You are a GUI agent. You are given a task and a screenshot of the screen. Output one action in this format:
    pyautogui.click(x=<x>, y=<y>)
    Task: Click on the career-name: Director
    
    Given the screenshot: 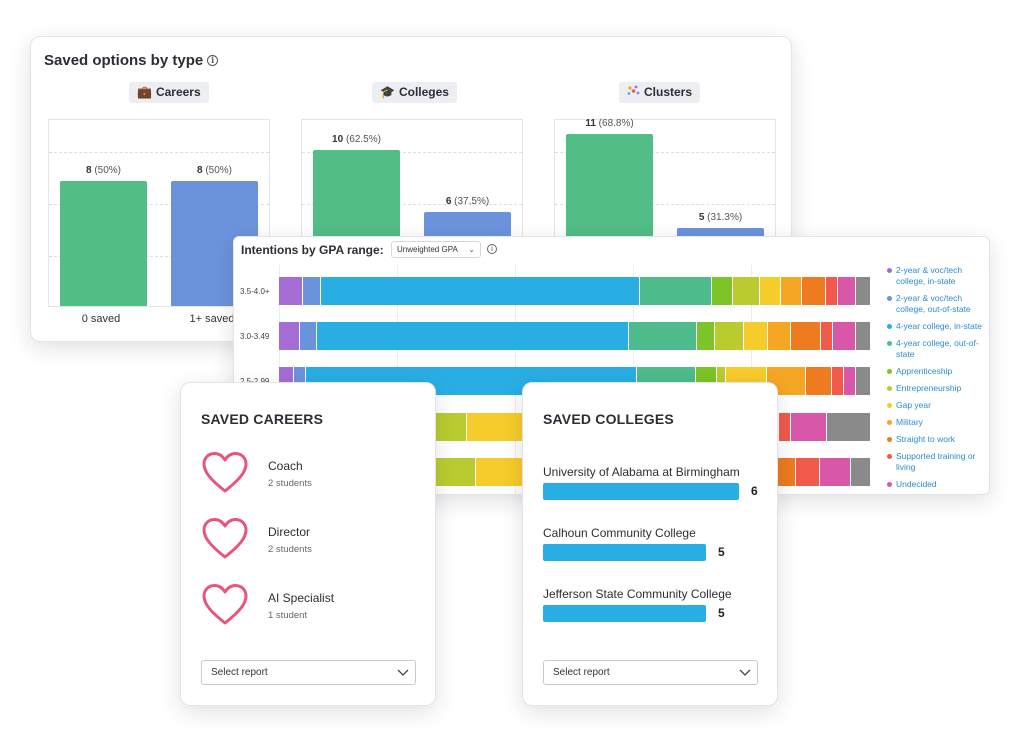 What is the action you would take?
    pyautogui.click(x=289, y=532)
    